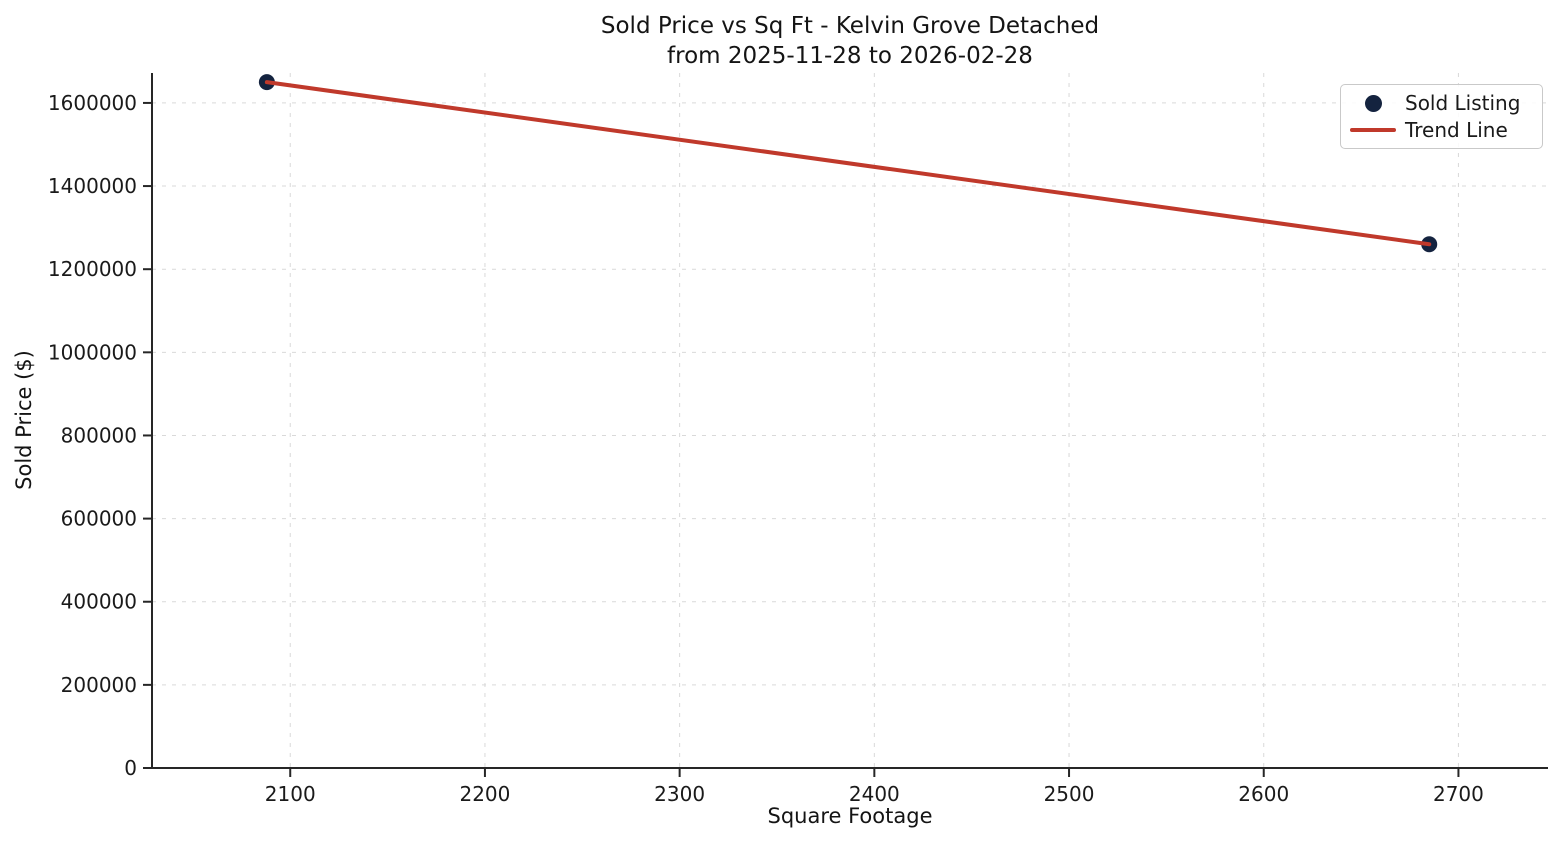  What do you see at coordinates (92, 103) in the screenshot?
I see `y-tick-label: 1600000` at bounding box center [92, 103].